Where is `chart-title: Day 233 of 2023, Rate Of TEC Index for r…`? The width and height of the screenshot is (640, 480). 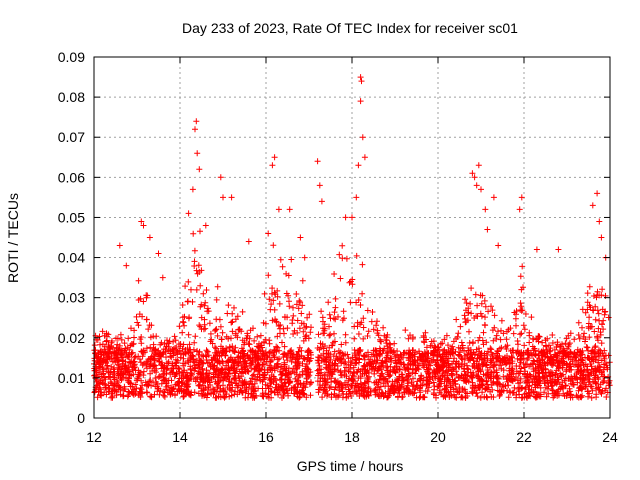 chart-title: Day 233 of 2023, Rate Of TEC Index for r… is located at coordinates (350, 28).